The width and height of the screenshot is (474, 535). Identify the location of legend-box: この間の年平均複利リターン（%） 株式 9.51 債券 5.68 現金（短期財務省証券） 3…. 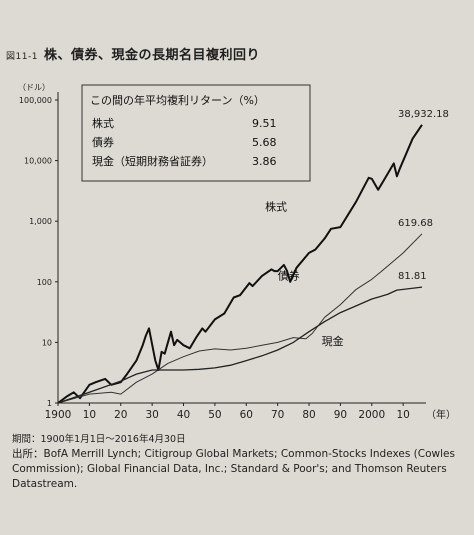
(196, 133).